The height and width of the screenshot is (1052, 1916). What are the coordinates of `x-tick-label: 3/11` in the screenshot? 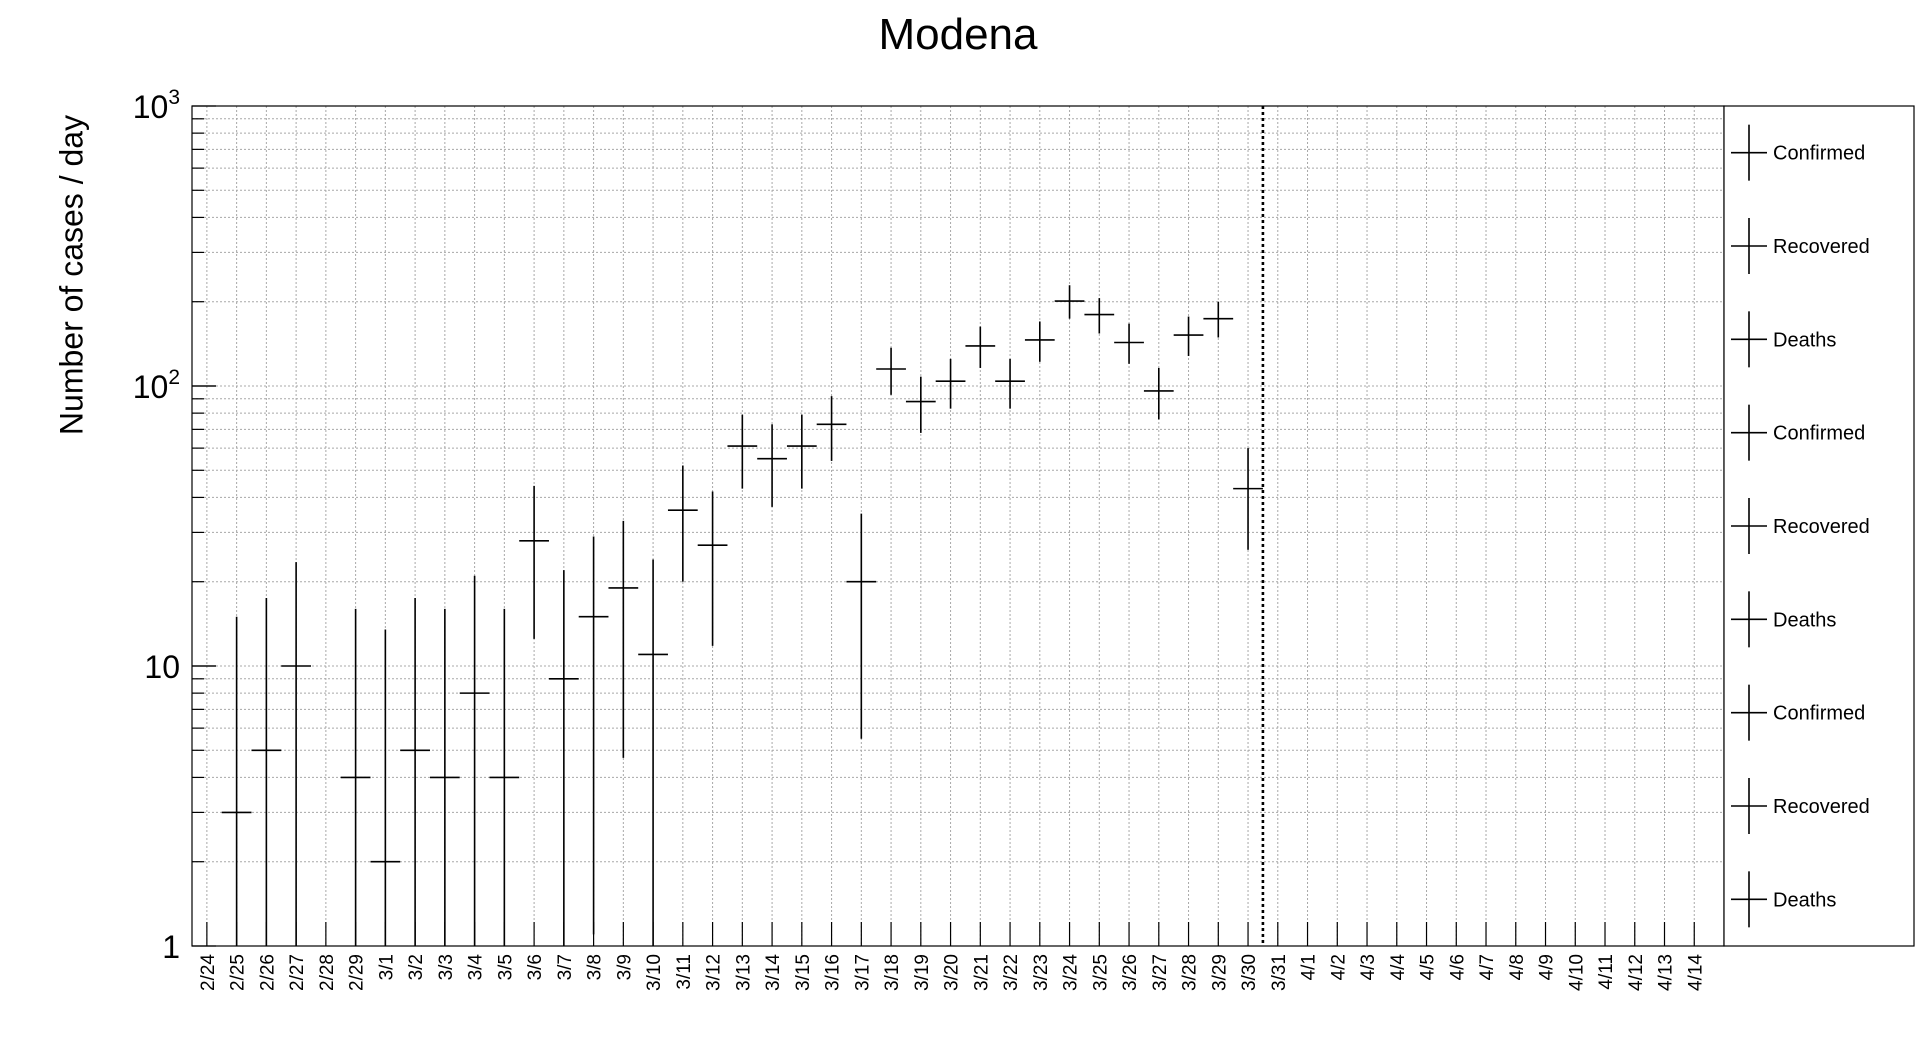 It's located at (684, 972).